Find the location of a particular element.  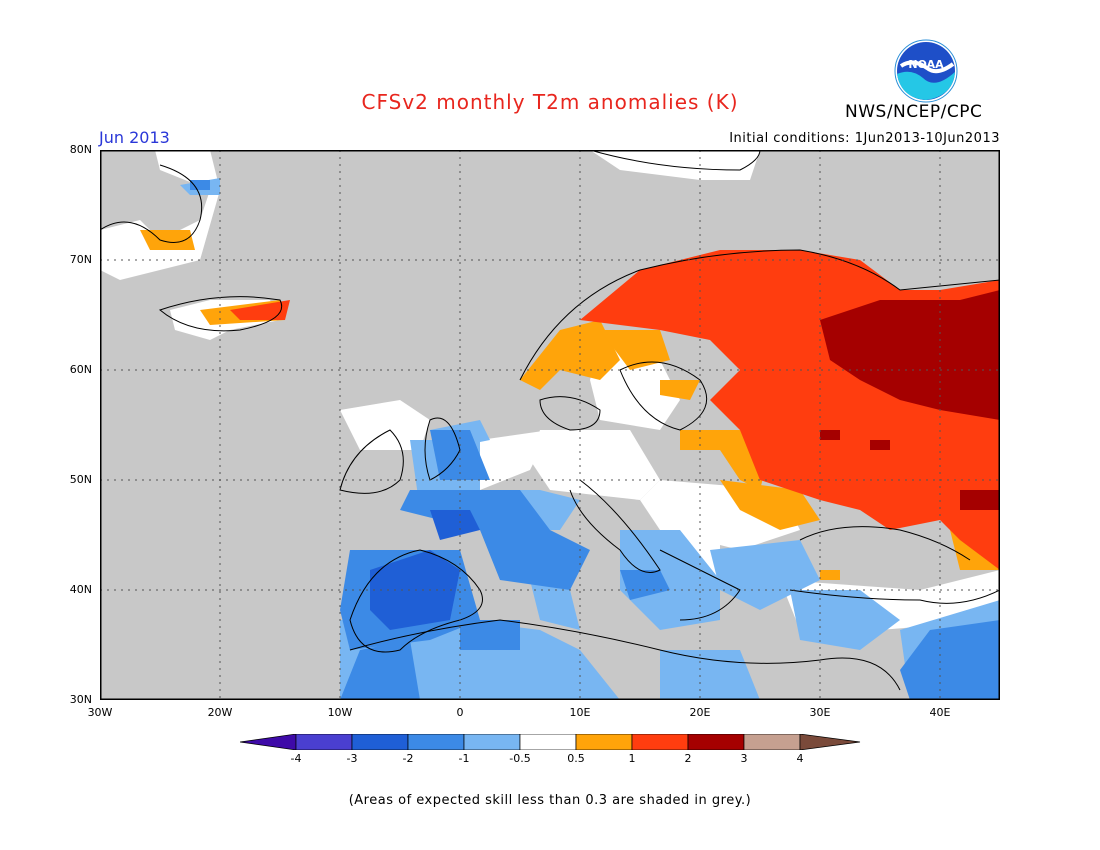

cbar-label-minus2: -2 is located at coordinates (408, 758).